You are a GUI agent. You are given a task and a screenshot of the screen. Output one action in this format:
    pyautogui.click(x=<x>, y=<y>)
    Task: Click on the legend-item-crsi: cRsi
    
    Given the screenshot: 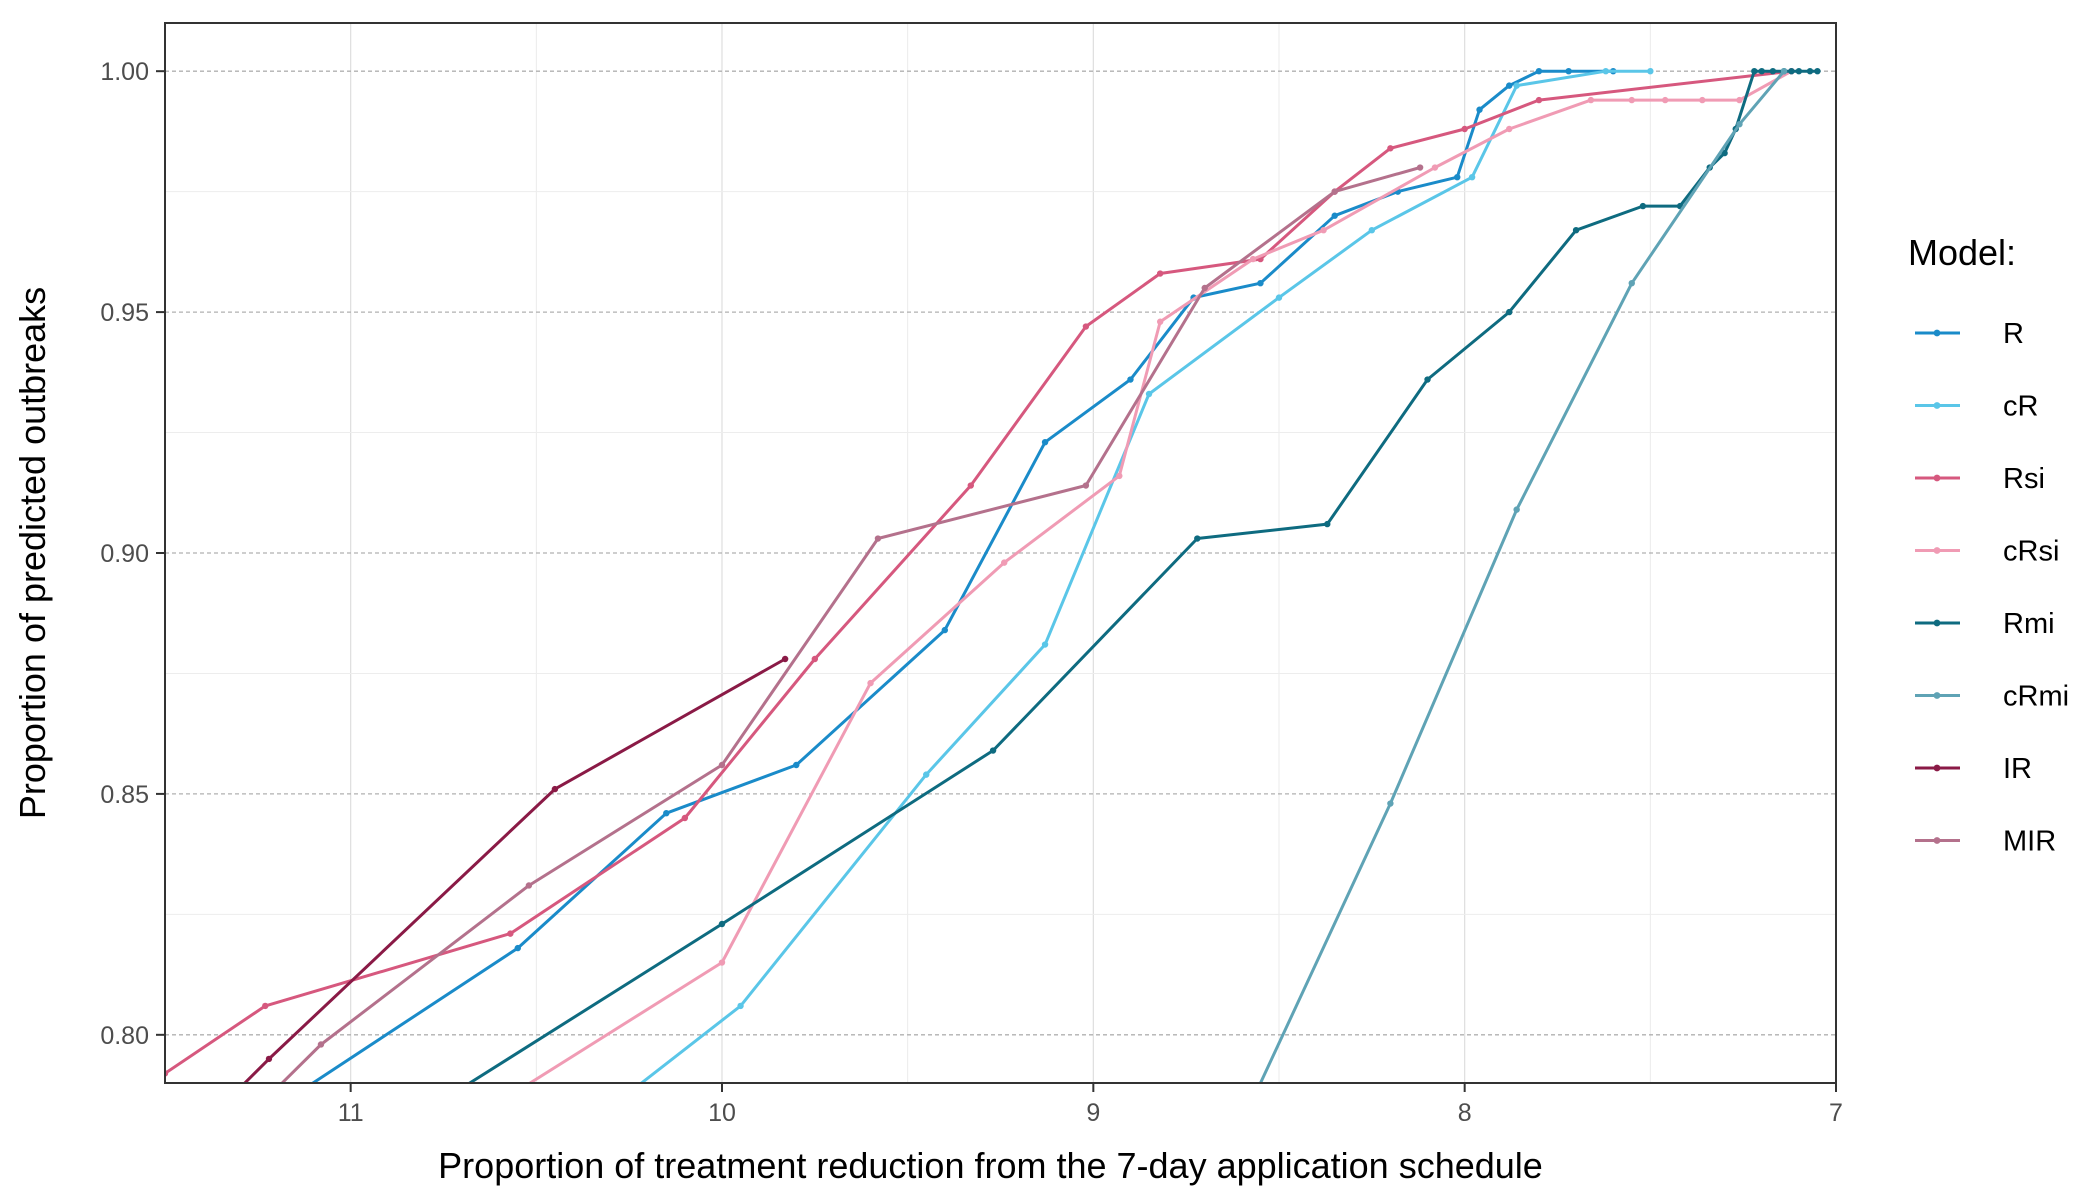 What is the action you would take?
    pyautogui.click(x=1987, y=552)
    